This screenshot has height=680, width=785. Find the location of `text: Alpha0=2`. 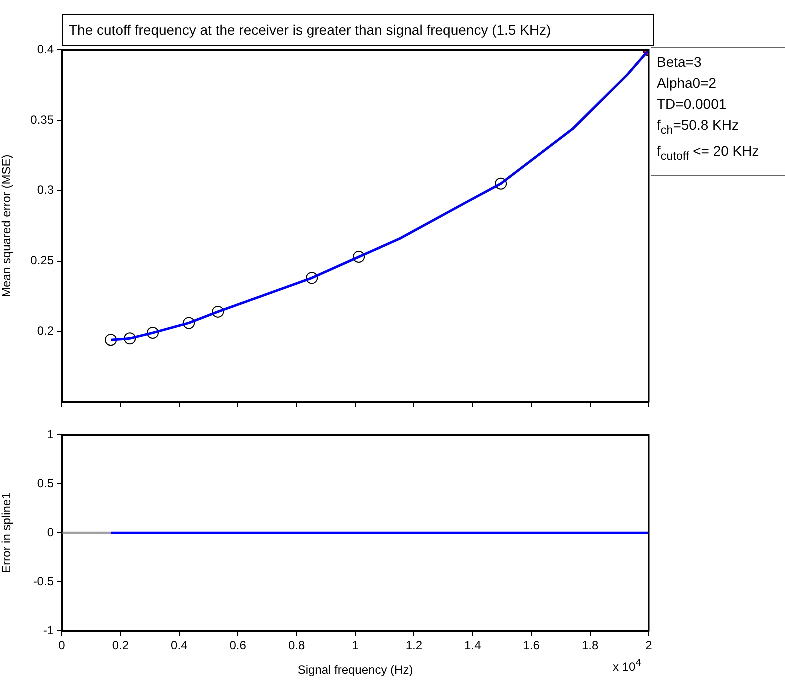

text: Alpha0=2 is located at coordinates (687, 83).